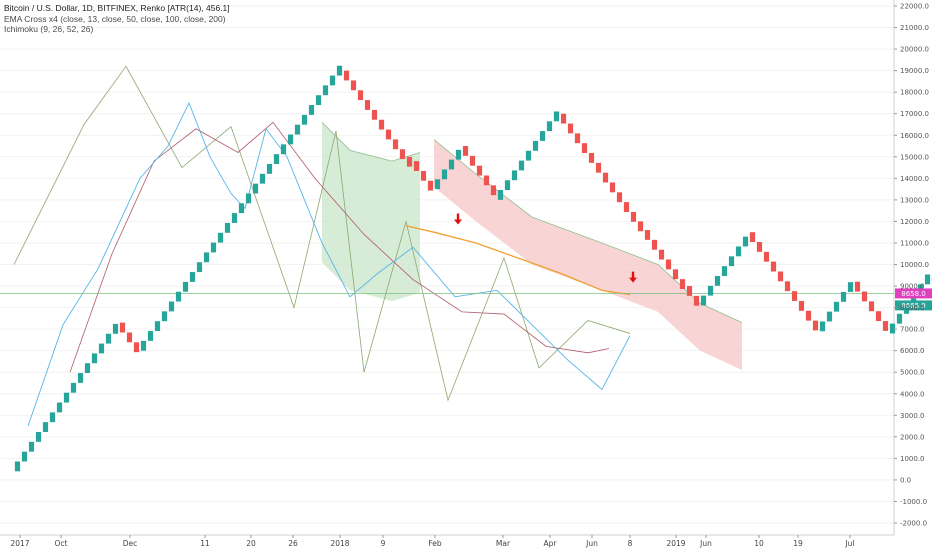 The height and width of the screenshot is (550, 932). Describe the element at coordinates (798, 543) in the screenshot. I see `x-tick-label: 19` at that location.